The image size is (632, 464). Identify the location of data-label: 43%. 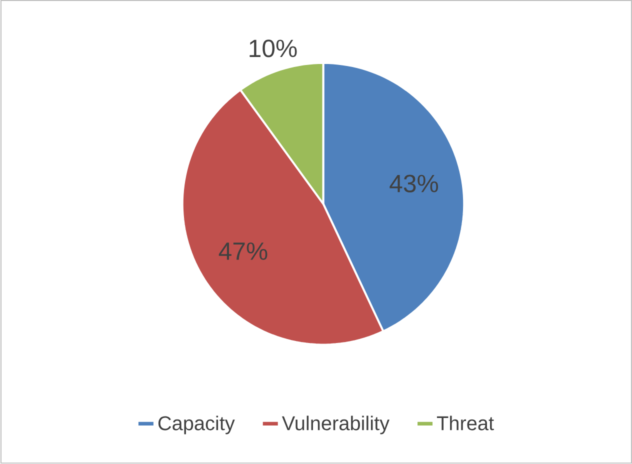
(414, 183).